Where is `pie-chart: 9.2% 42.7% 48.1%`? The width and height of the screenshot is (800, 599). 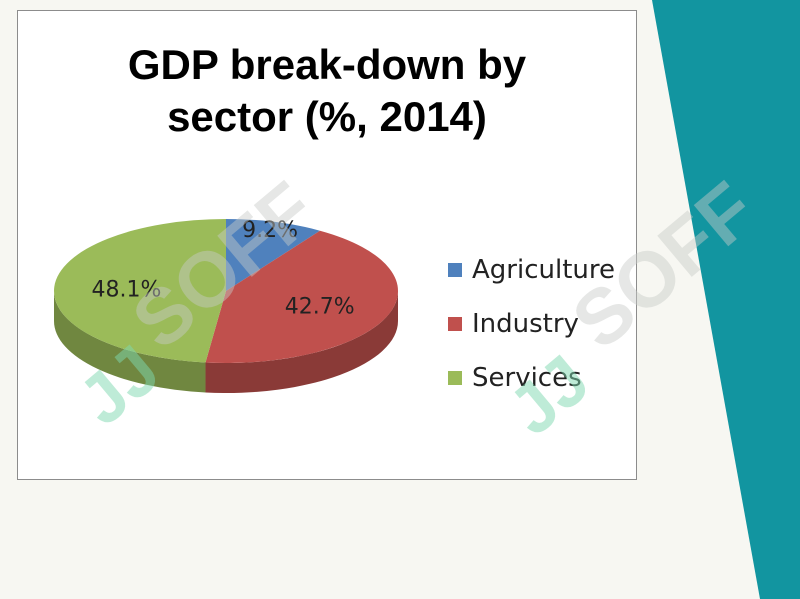
pie-chart: 9.2% 42.7% 48.1% is located at coordinates (226, 305).